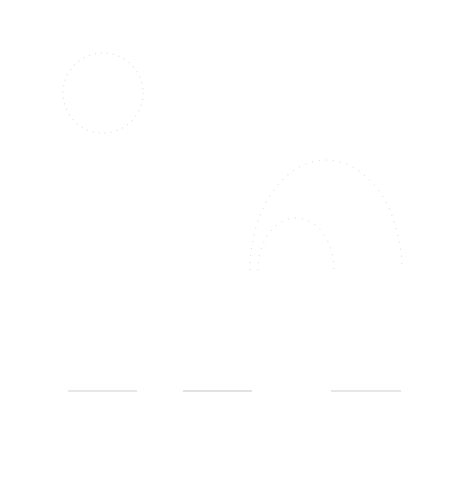 This screenshot has width=461, height=494. I want to click on large-hill-icon, so click(326, 215).